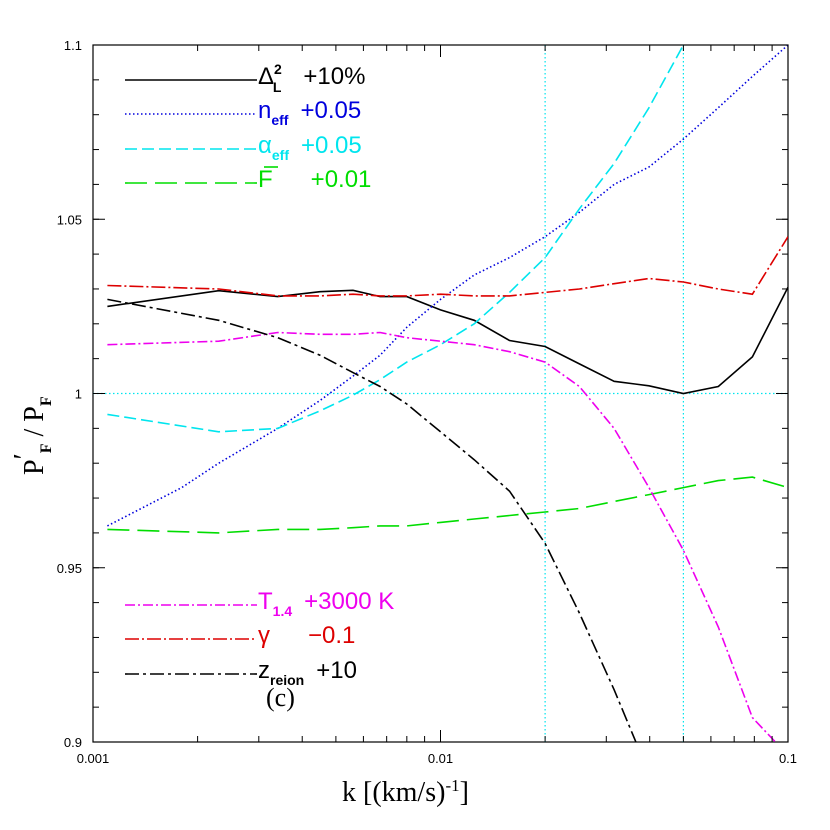  I want to click on y-tick-label-3: 1.05, so click(69, 219).